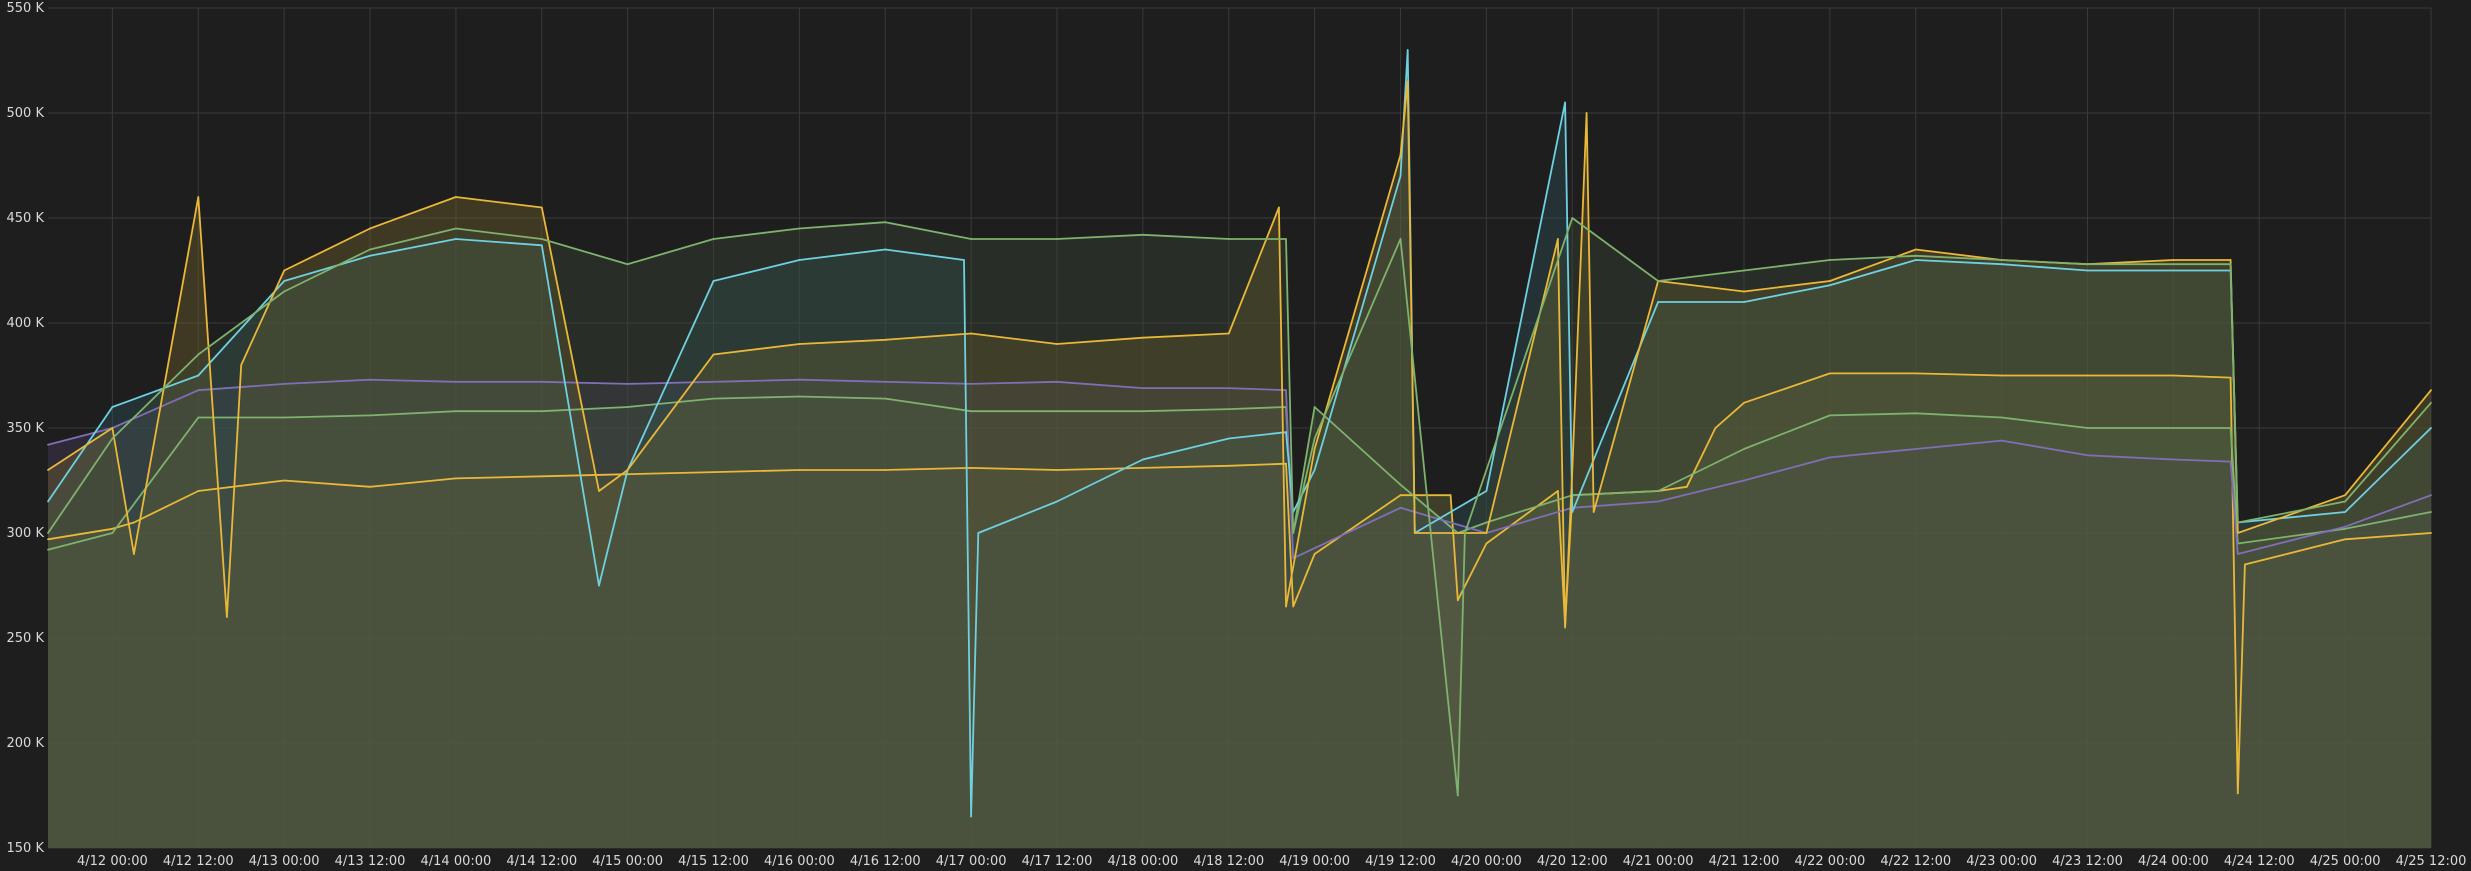  What do you see at coordinates (1057, 861) in the screenshot?
I see `x-tick-label: 4/17 12:00` at bounding box center [1057, 861].